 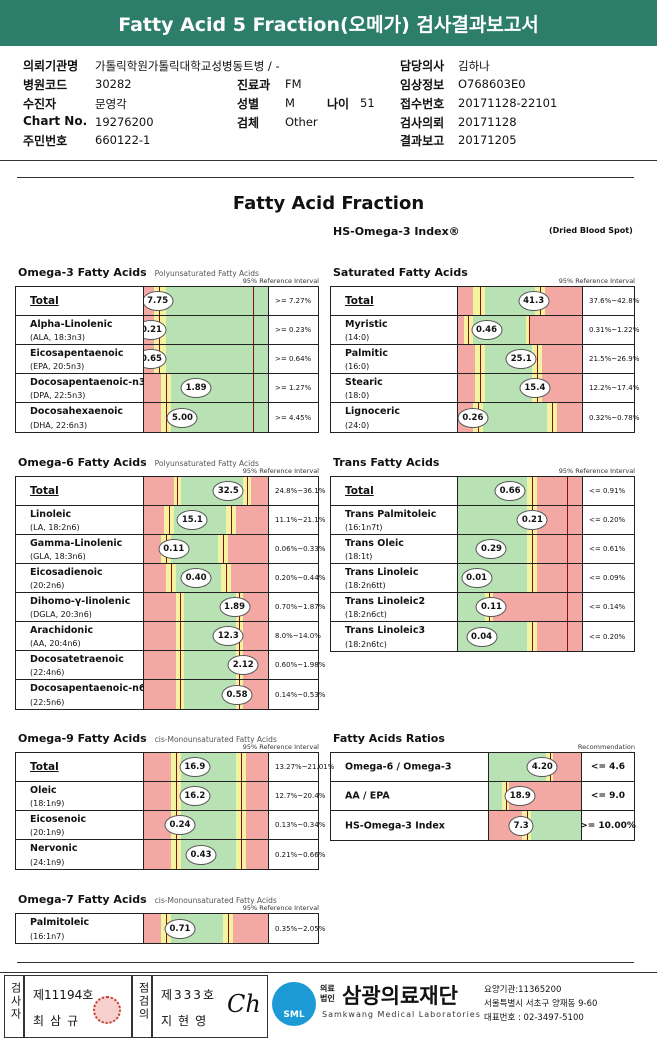 What do you see at coordinates (521, 825) in the screenshot?
I see `result-value-marker: 7.3` at bounding box center [521, 825].